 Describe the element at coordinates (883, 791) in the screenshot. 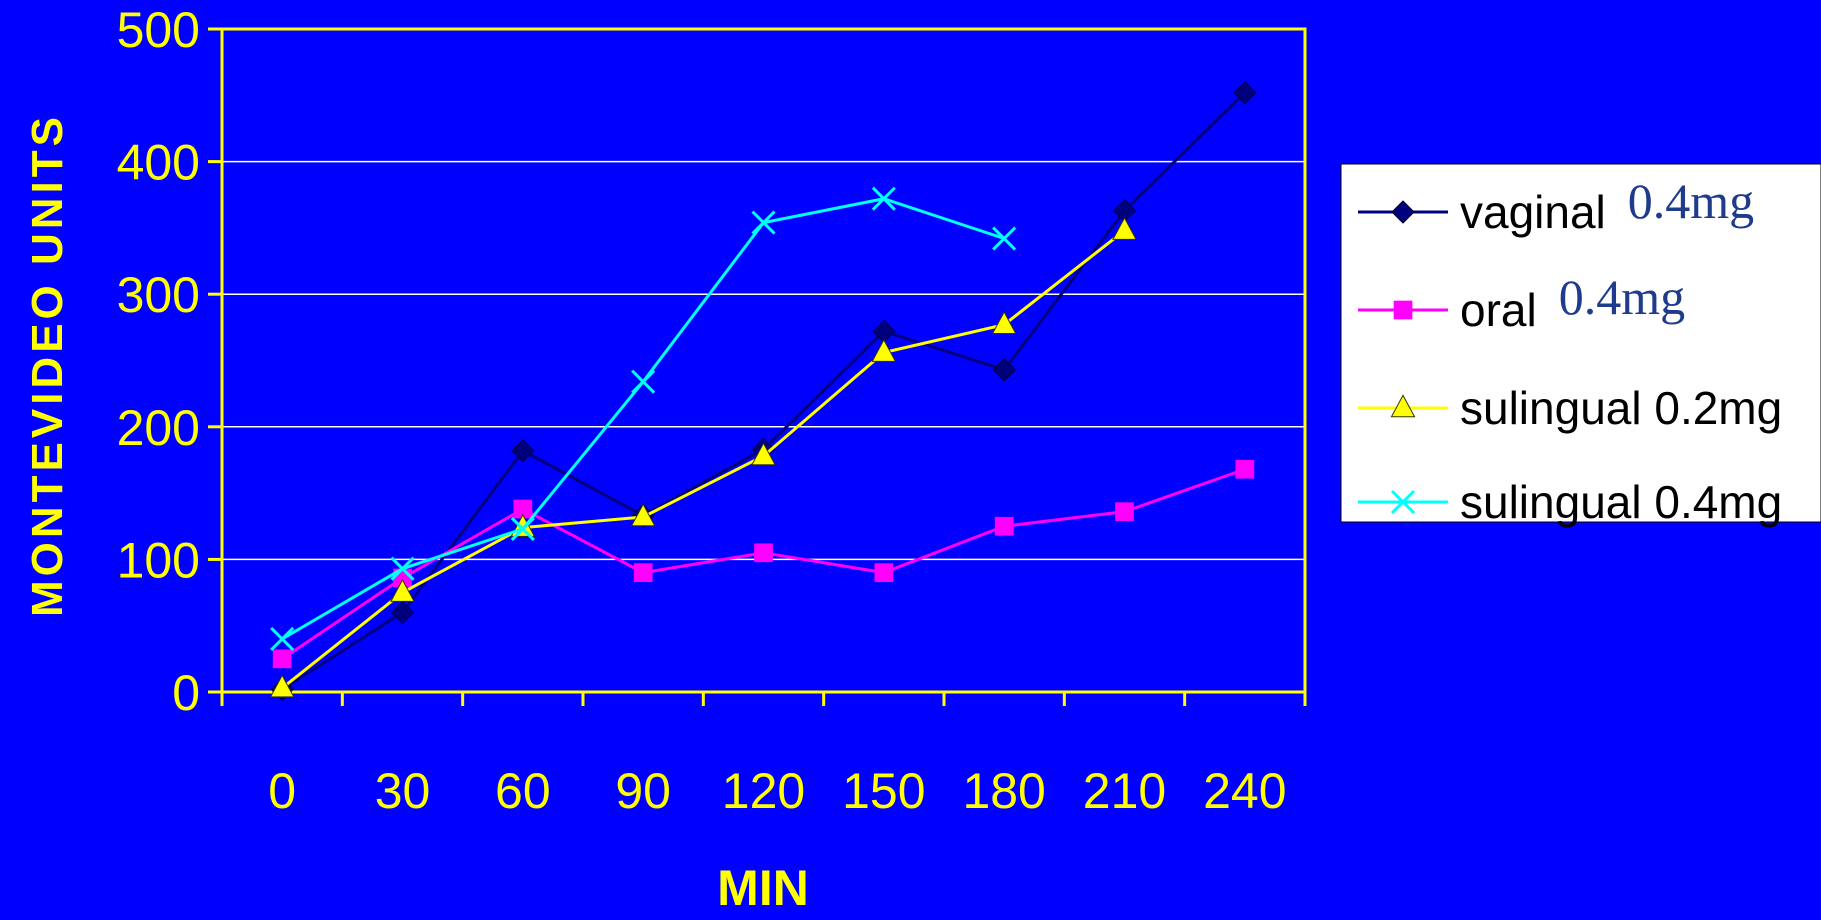

I see `x-tick-label: 150` at that location.